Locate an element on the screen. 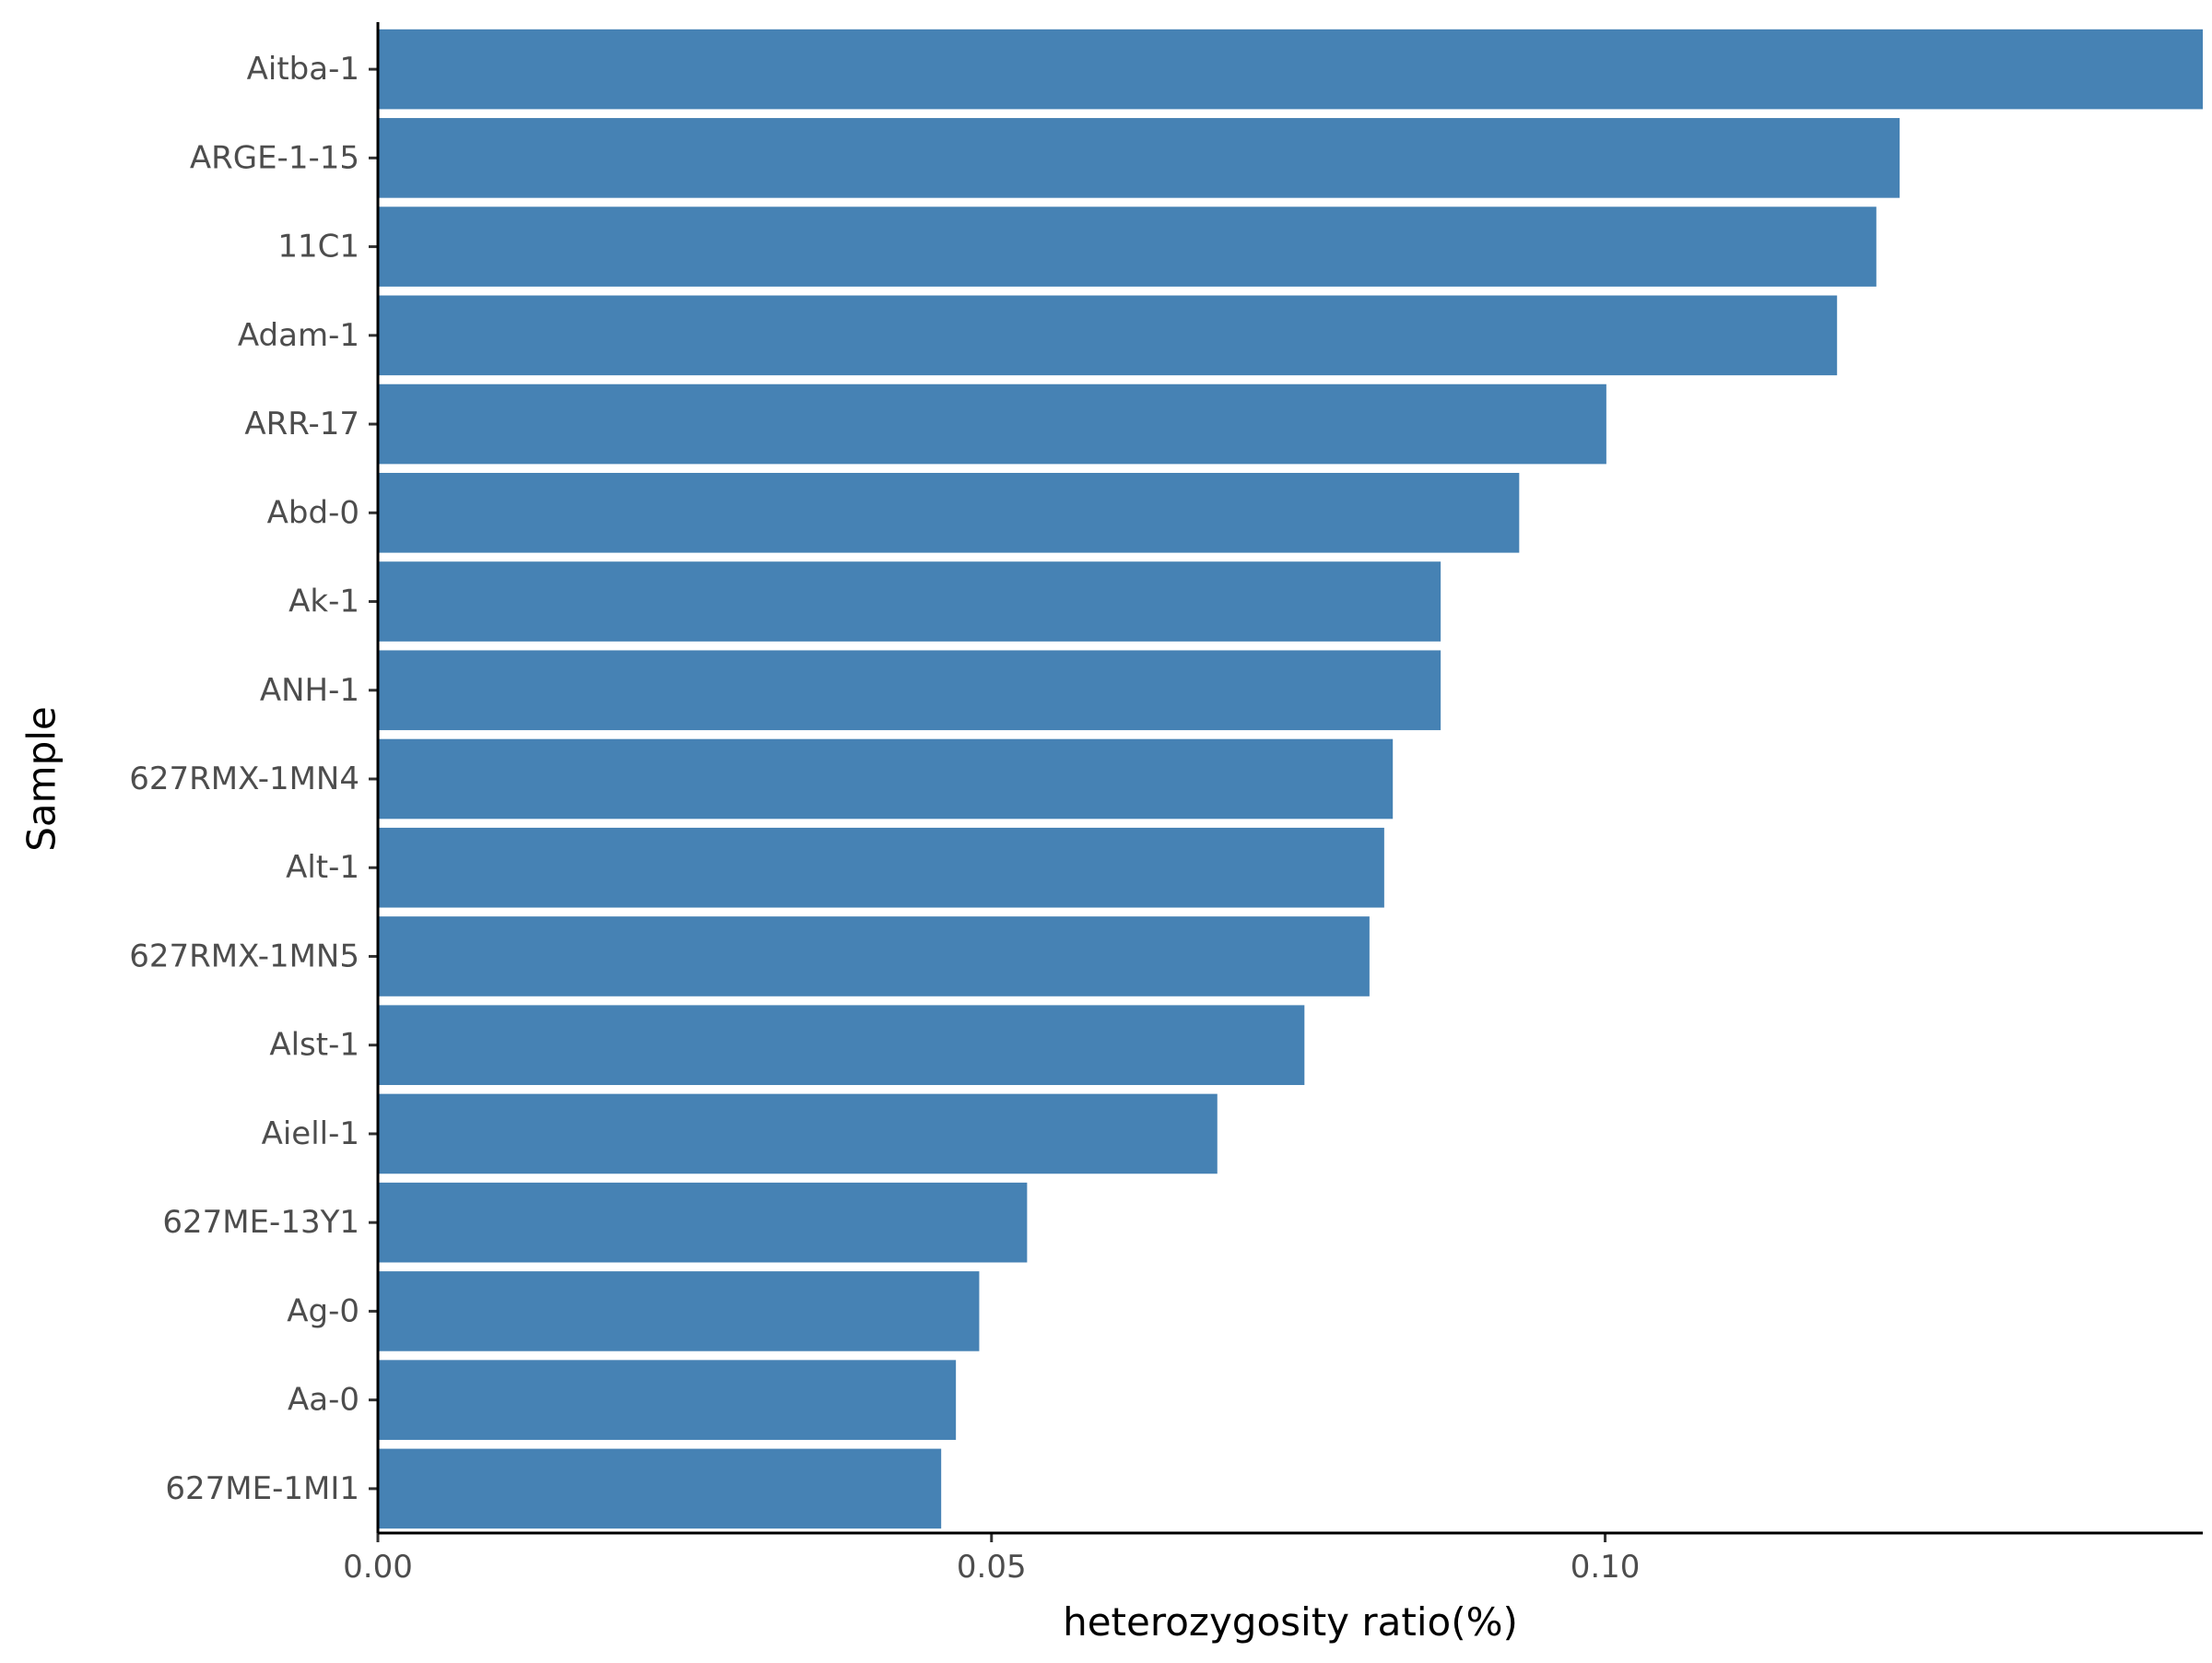 The width and height of the screenshot is (2212, 1663). bar-627me-13y1 is located at coordinates (703, 1222).